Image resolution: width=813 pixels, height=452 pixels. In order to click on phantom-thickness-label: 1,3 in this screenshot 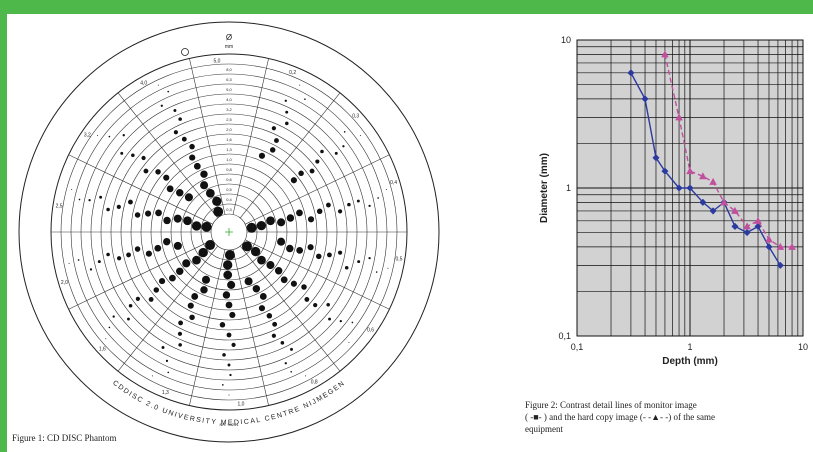, I will do `click(165, 393)`.